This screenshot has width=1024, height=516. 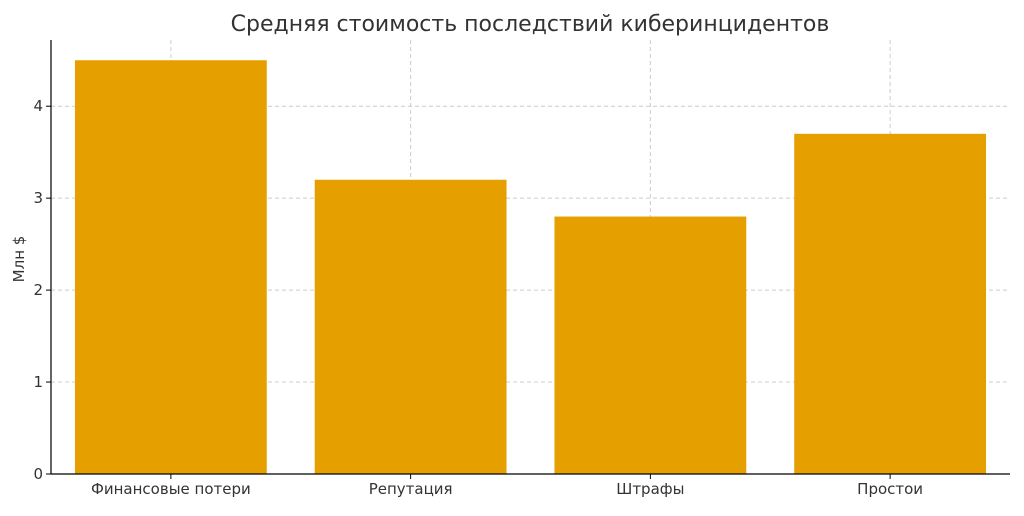 What do you see at coordinates (38, 290) in the screenshot?
I see `y-tick-label: 2` at bounding box center [38, 290].